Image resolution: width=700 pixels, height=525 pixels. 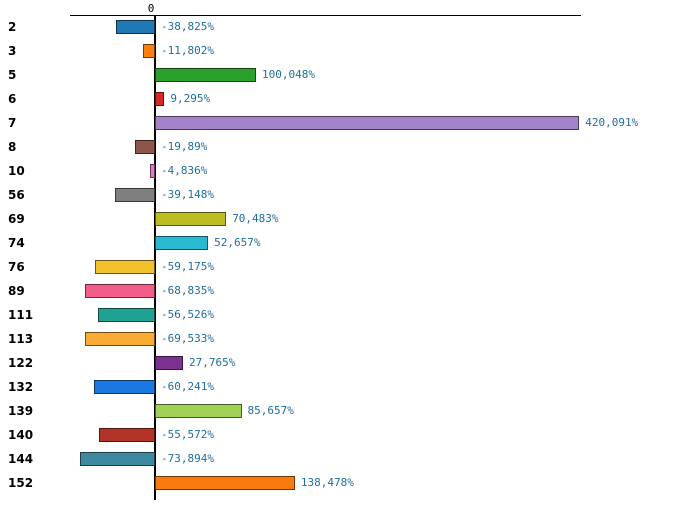 I want to click on category-label: 76, so click(x=16, y=267).